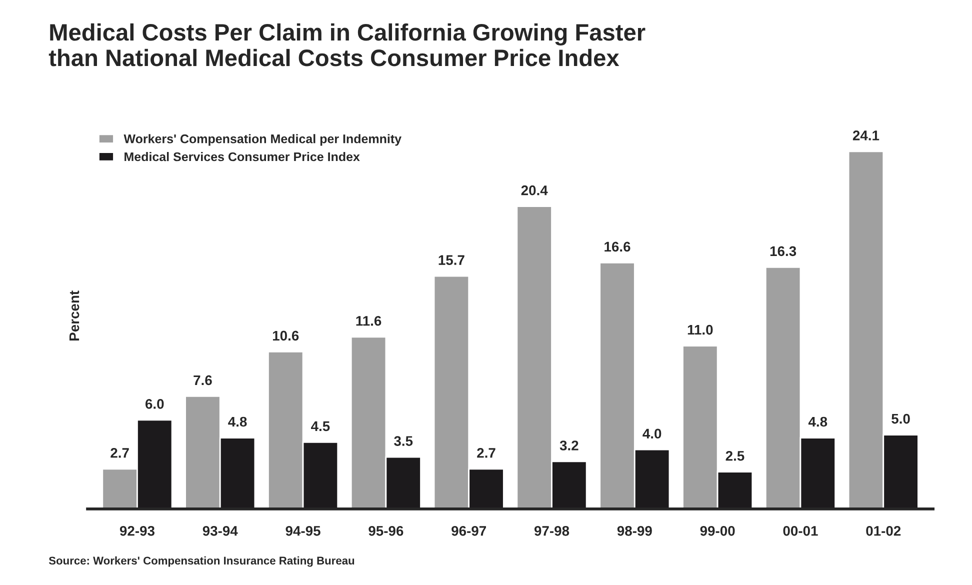 The height and width of the screenshot is (585, 972). I want to click on data-label: 6.0, so click(154, 404).